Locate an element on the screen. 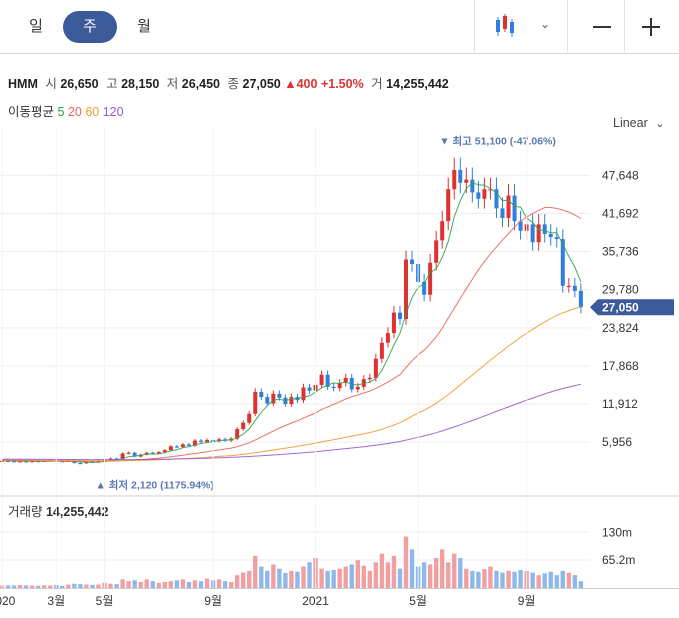 This screenshot has height=618, width=679. minus-icon is located at coordinates (602, 27).